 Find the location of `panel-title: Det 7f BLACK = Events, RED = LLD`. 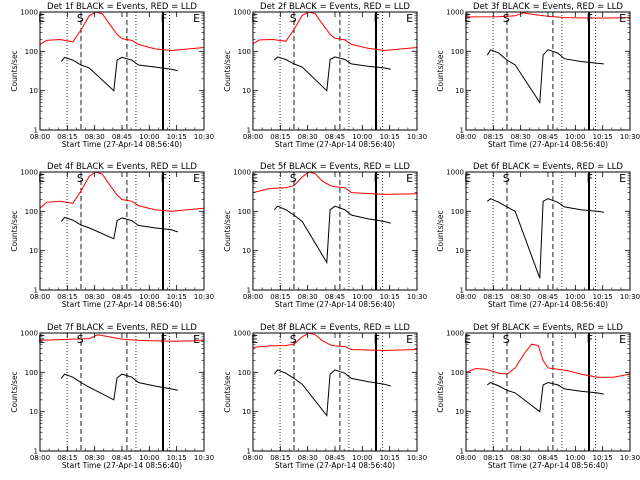

panel-title: Det 7f BLACK = Events, RED = LLD is located at coordinates (122, 328).